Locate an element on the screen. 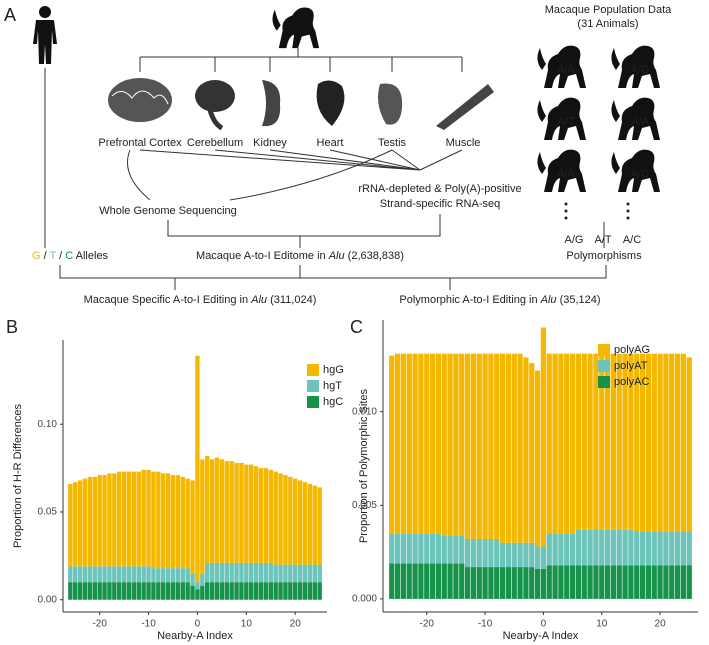 The height and width of the screenshot is (645, 709). genotype: A/T is located at coordinates (565, 122).